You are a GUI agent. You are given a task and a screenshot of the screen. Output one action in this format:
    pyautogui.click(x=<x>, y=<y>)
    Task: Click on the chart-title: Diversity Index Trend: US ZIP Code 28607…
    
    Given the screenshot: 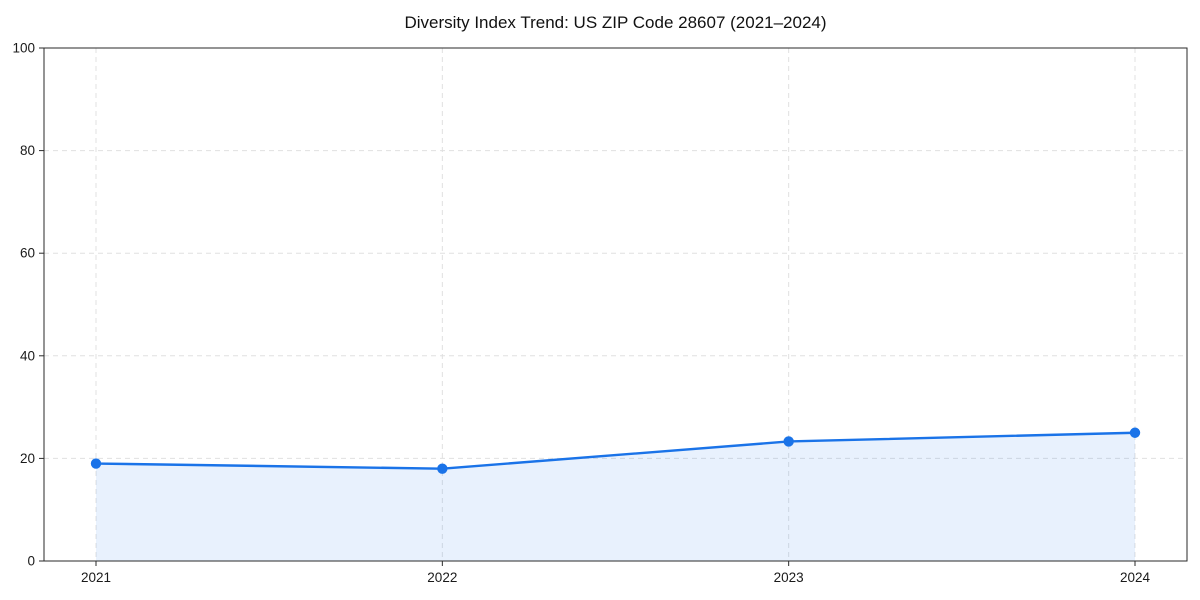 What is the action you would take?
    pyautogui.click(x=615, y=22)
    